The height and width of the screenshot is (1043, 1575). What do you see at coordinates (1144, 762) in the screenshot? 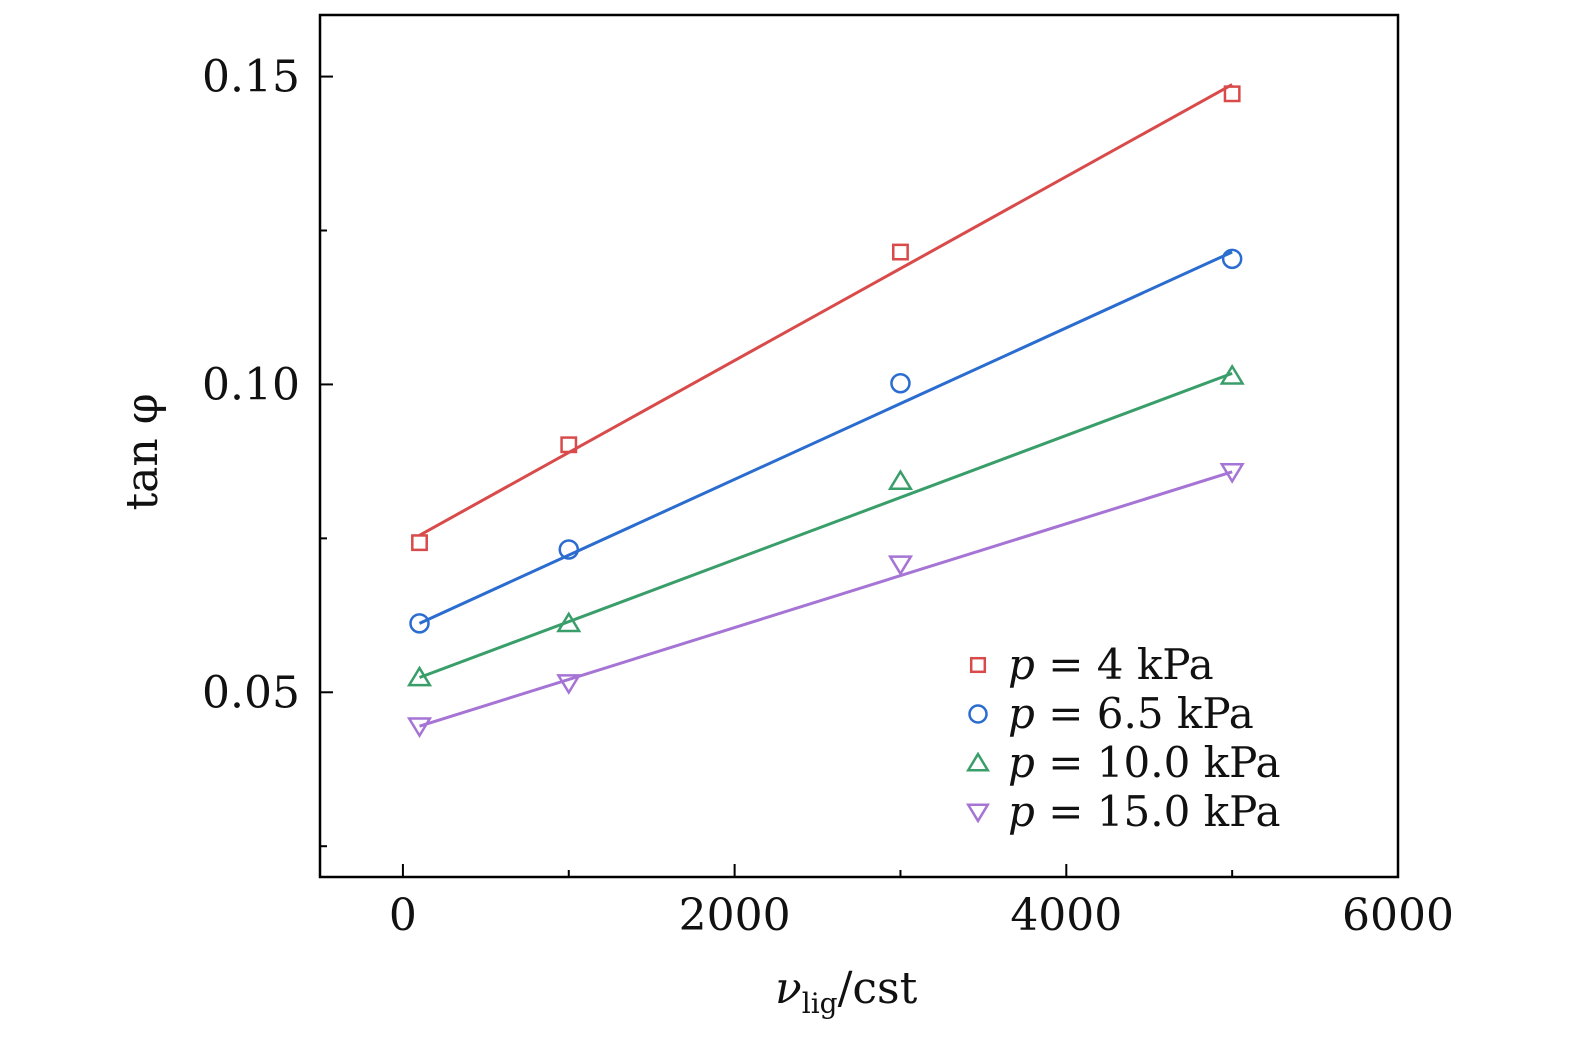
I see `legend-label-3: p = 10.0 kPa` at bounding box center [1144, 762].